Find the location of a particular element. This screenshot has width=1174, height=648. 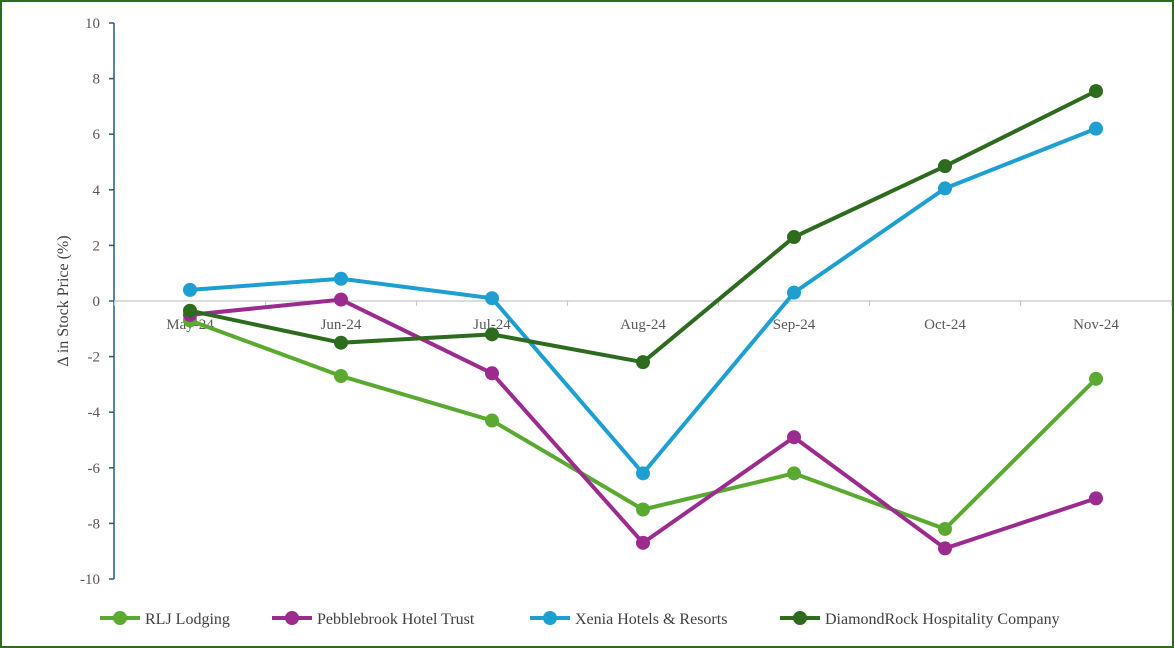

y-tick-label: 10 is located at coordinates (92, 24).